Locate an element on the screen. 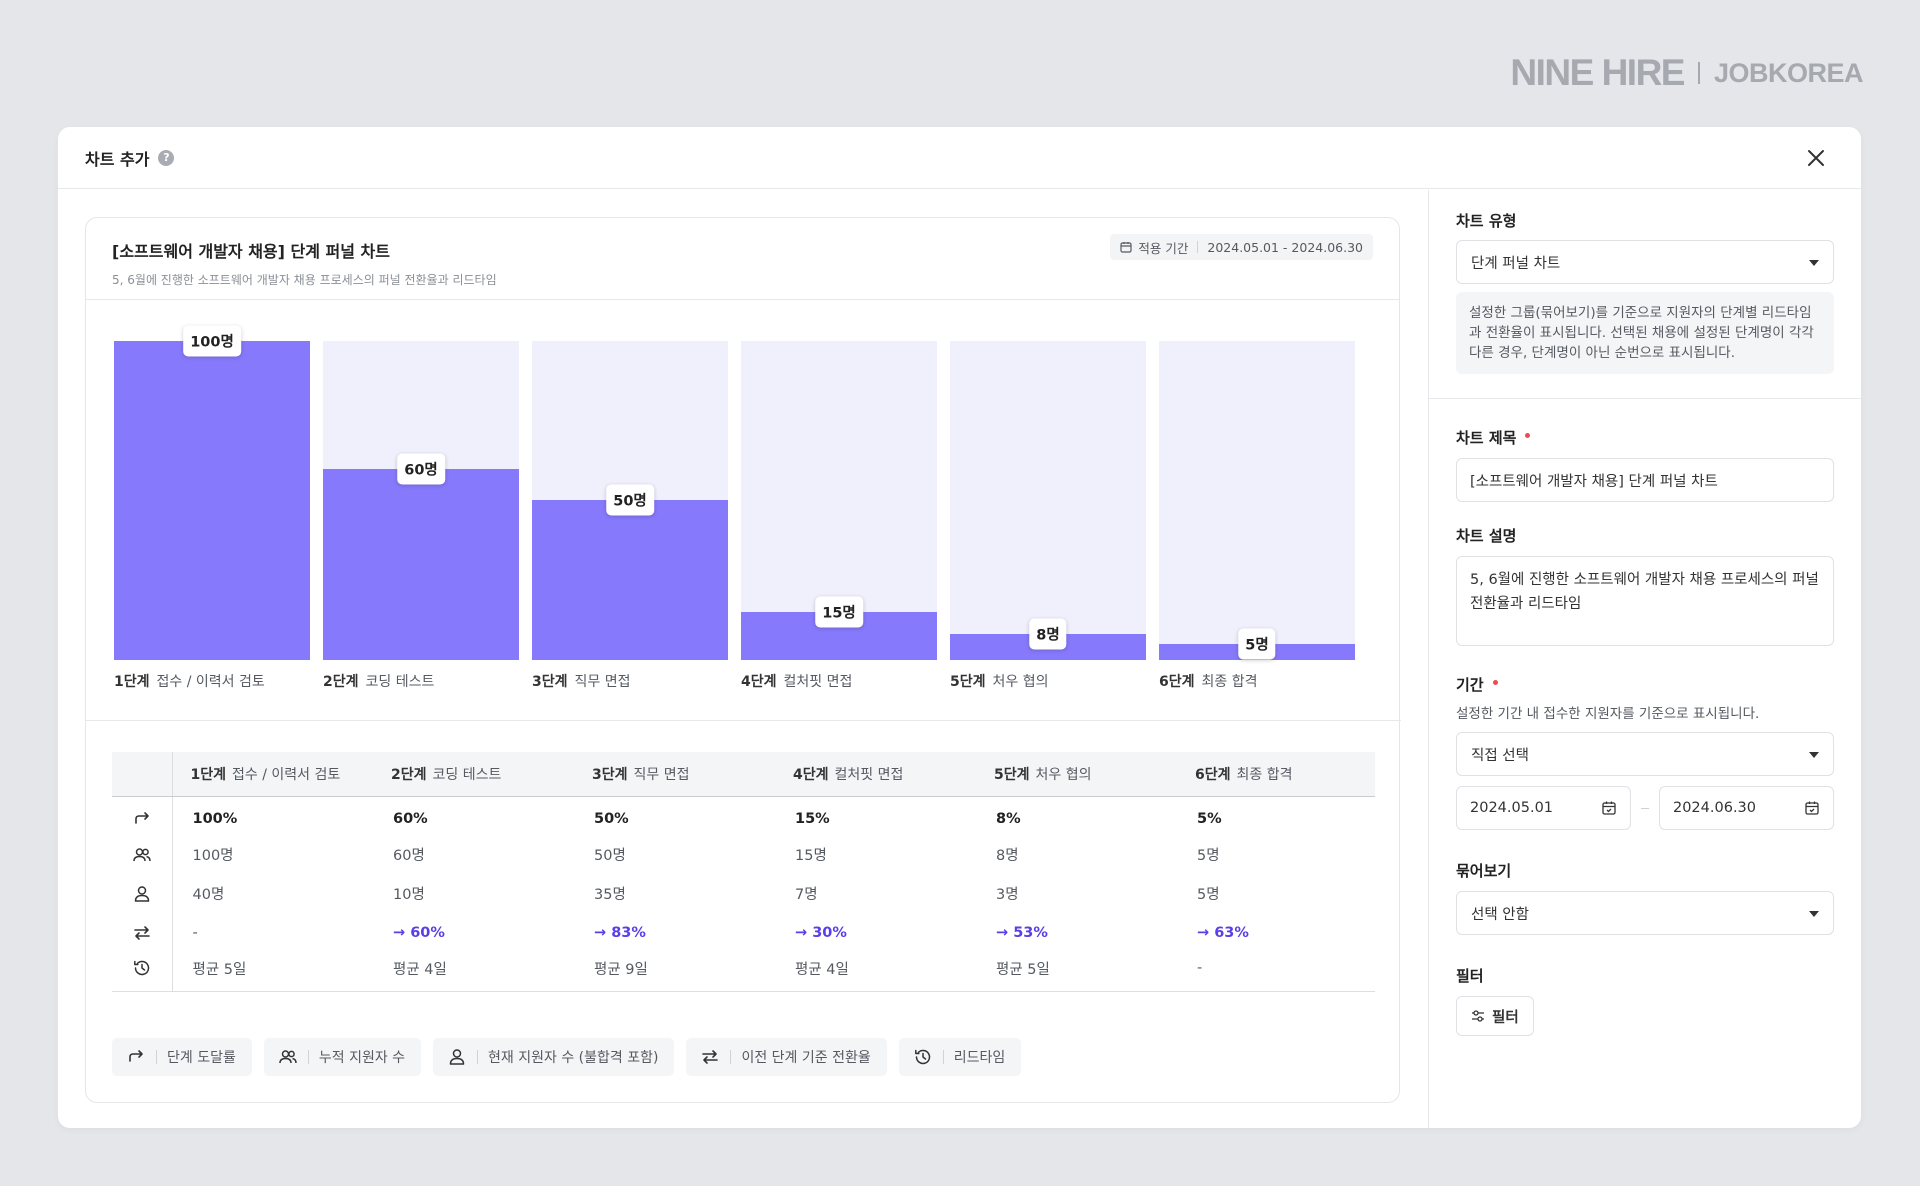 Image resolution: width=1920 pixels, height=1186 pixels. legend-item: 누적 지원자 수 is located at coordinates (342, 1057).